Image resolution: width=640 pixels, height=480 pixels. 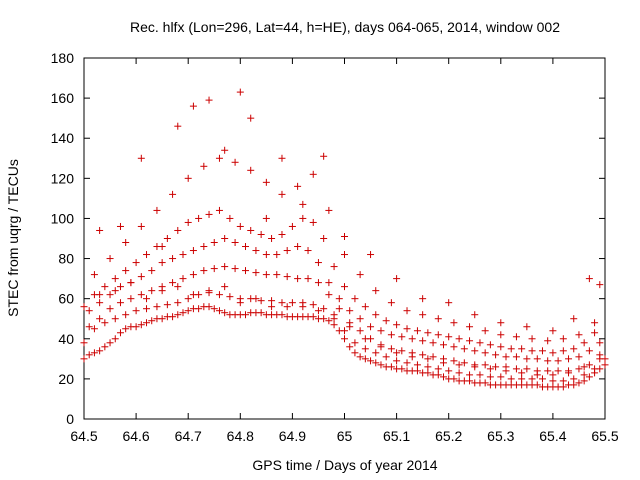 What do you see at coordinates (63, 218) in the screenshot?
I see `y-tick-label: 100` at bounding box center [63, 218].